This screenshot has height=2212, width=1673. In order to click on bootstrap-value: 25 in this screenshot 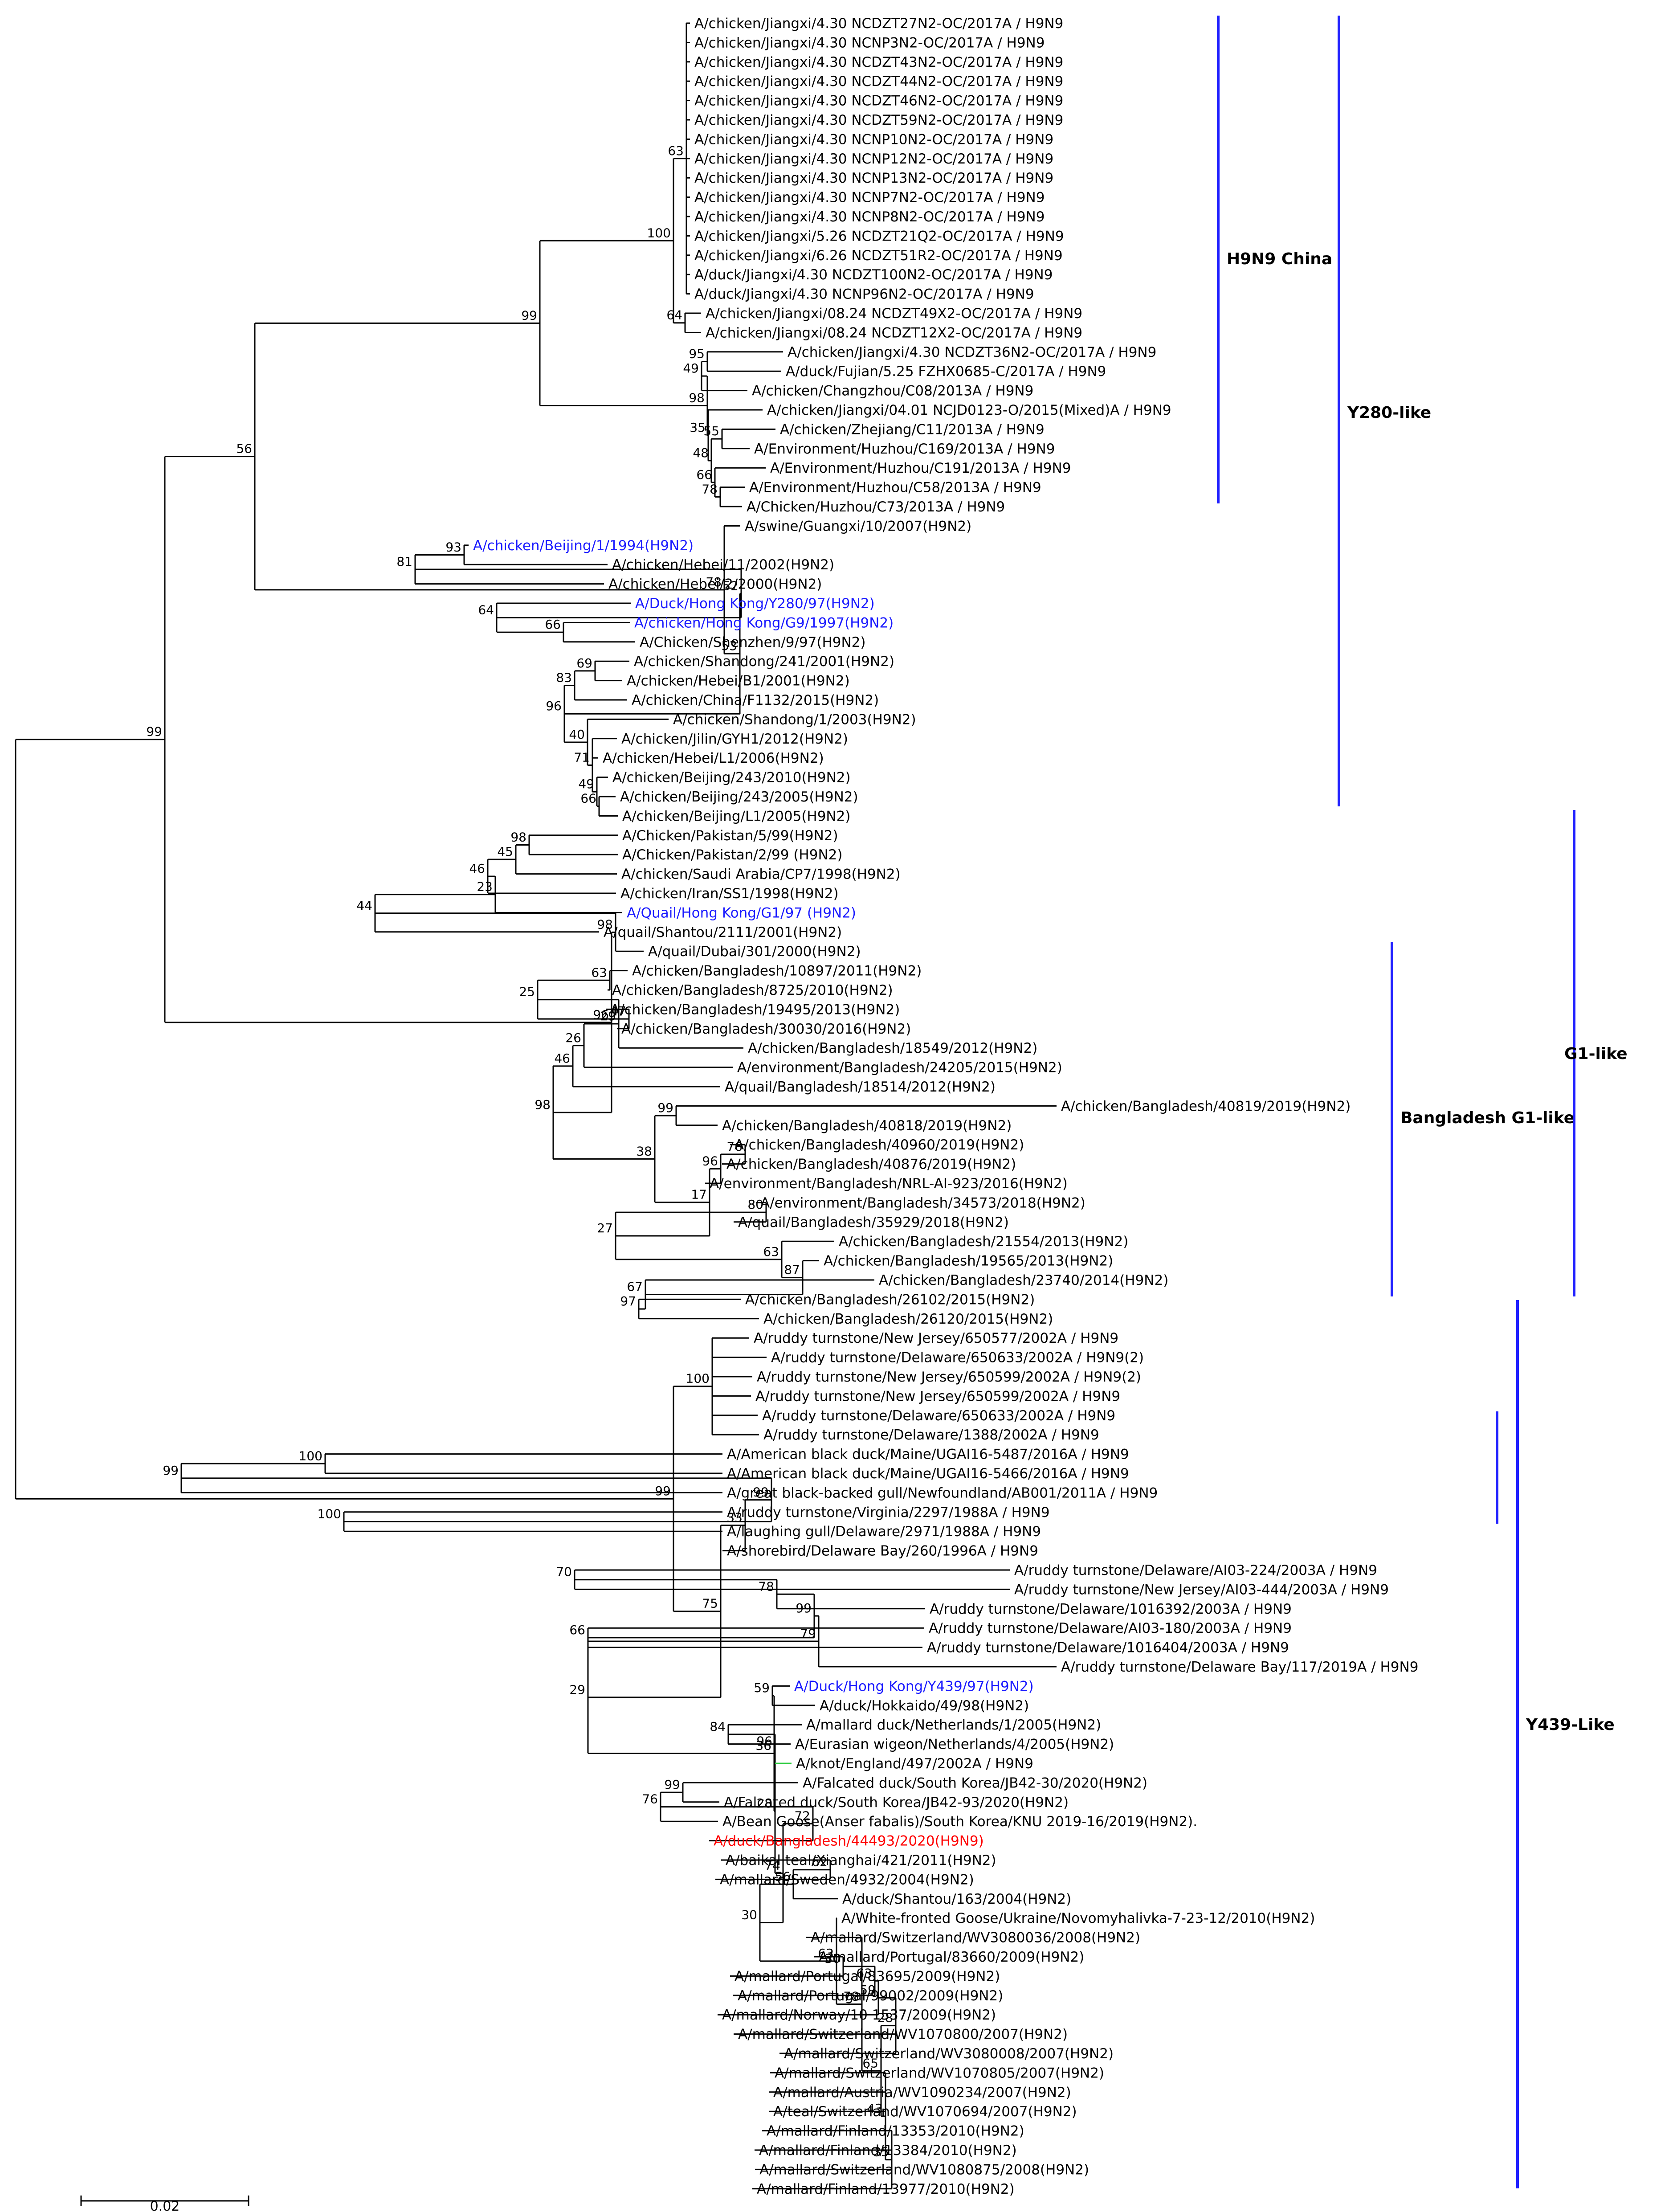, I will do `click(527, 992)`.